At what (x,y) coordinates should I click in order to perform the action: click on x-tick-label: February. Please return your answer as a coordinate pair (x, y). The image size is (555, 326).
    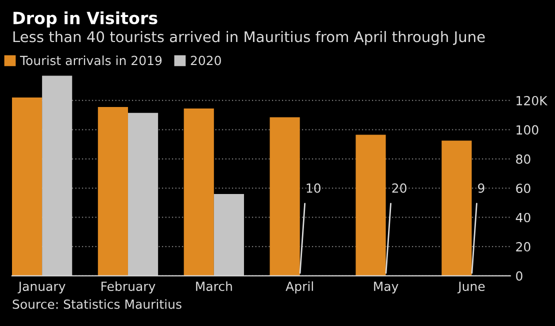
    Looking at the image, I should click on (129, 287).